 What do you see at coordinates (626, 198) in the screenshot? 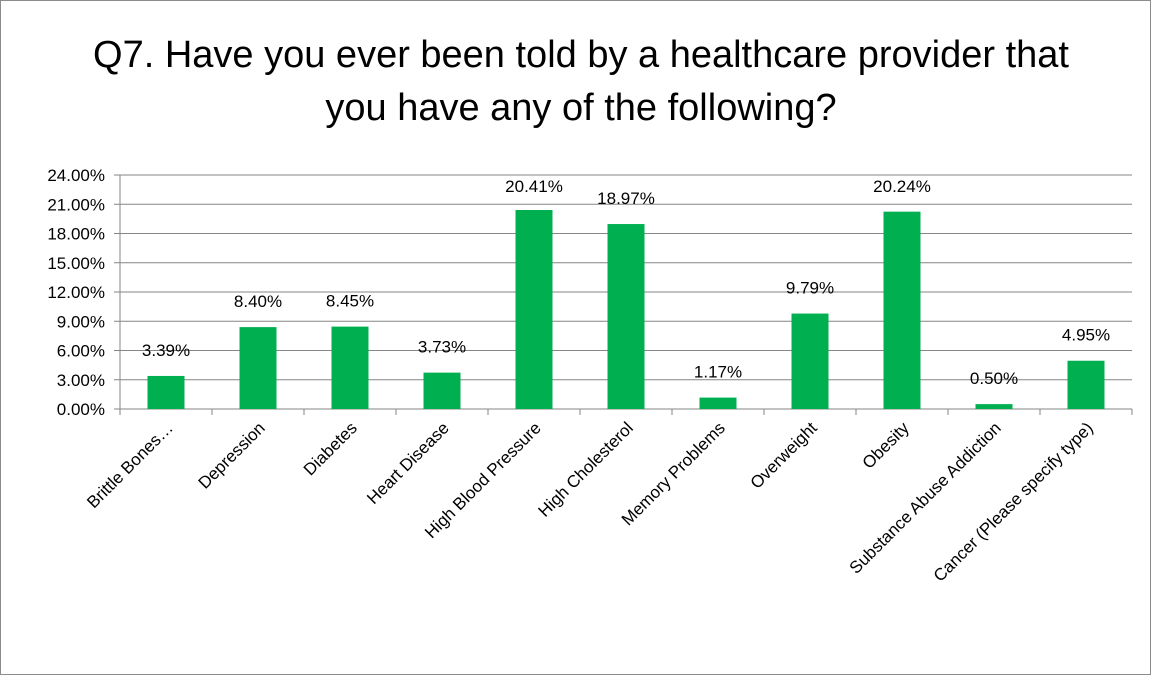
I see `data-label: 18.97%` at bounding box center [626, 198].